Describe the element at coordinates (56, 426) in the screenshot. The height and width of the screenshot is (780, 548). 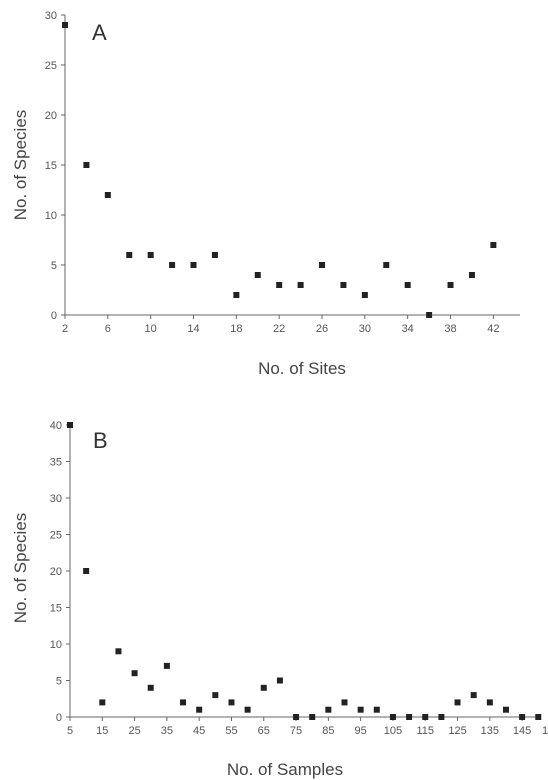
I see `y-tick-label: 40` at that location.